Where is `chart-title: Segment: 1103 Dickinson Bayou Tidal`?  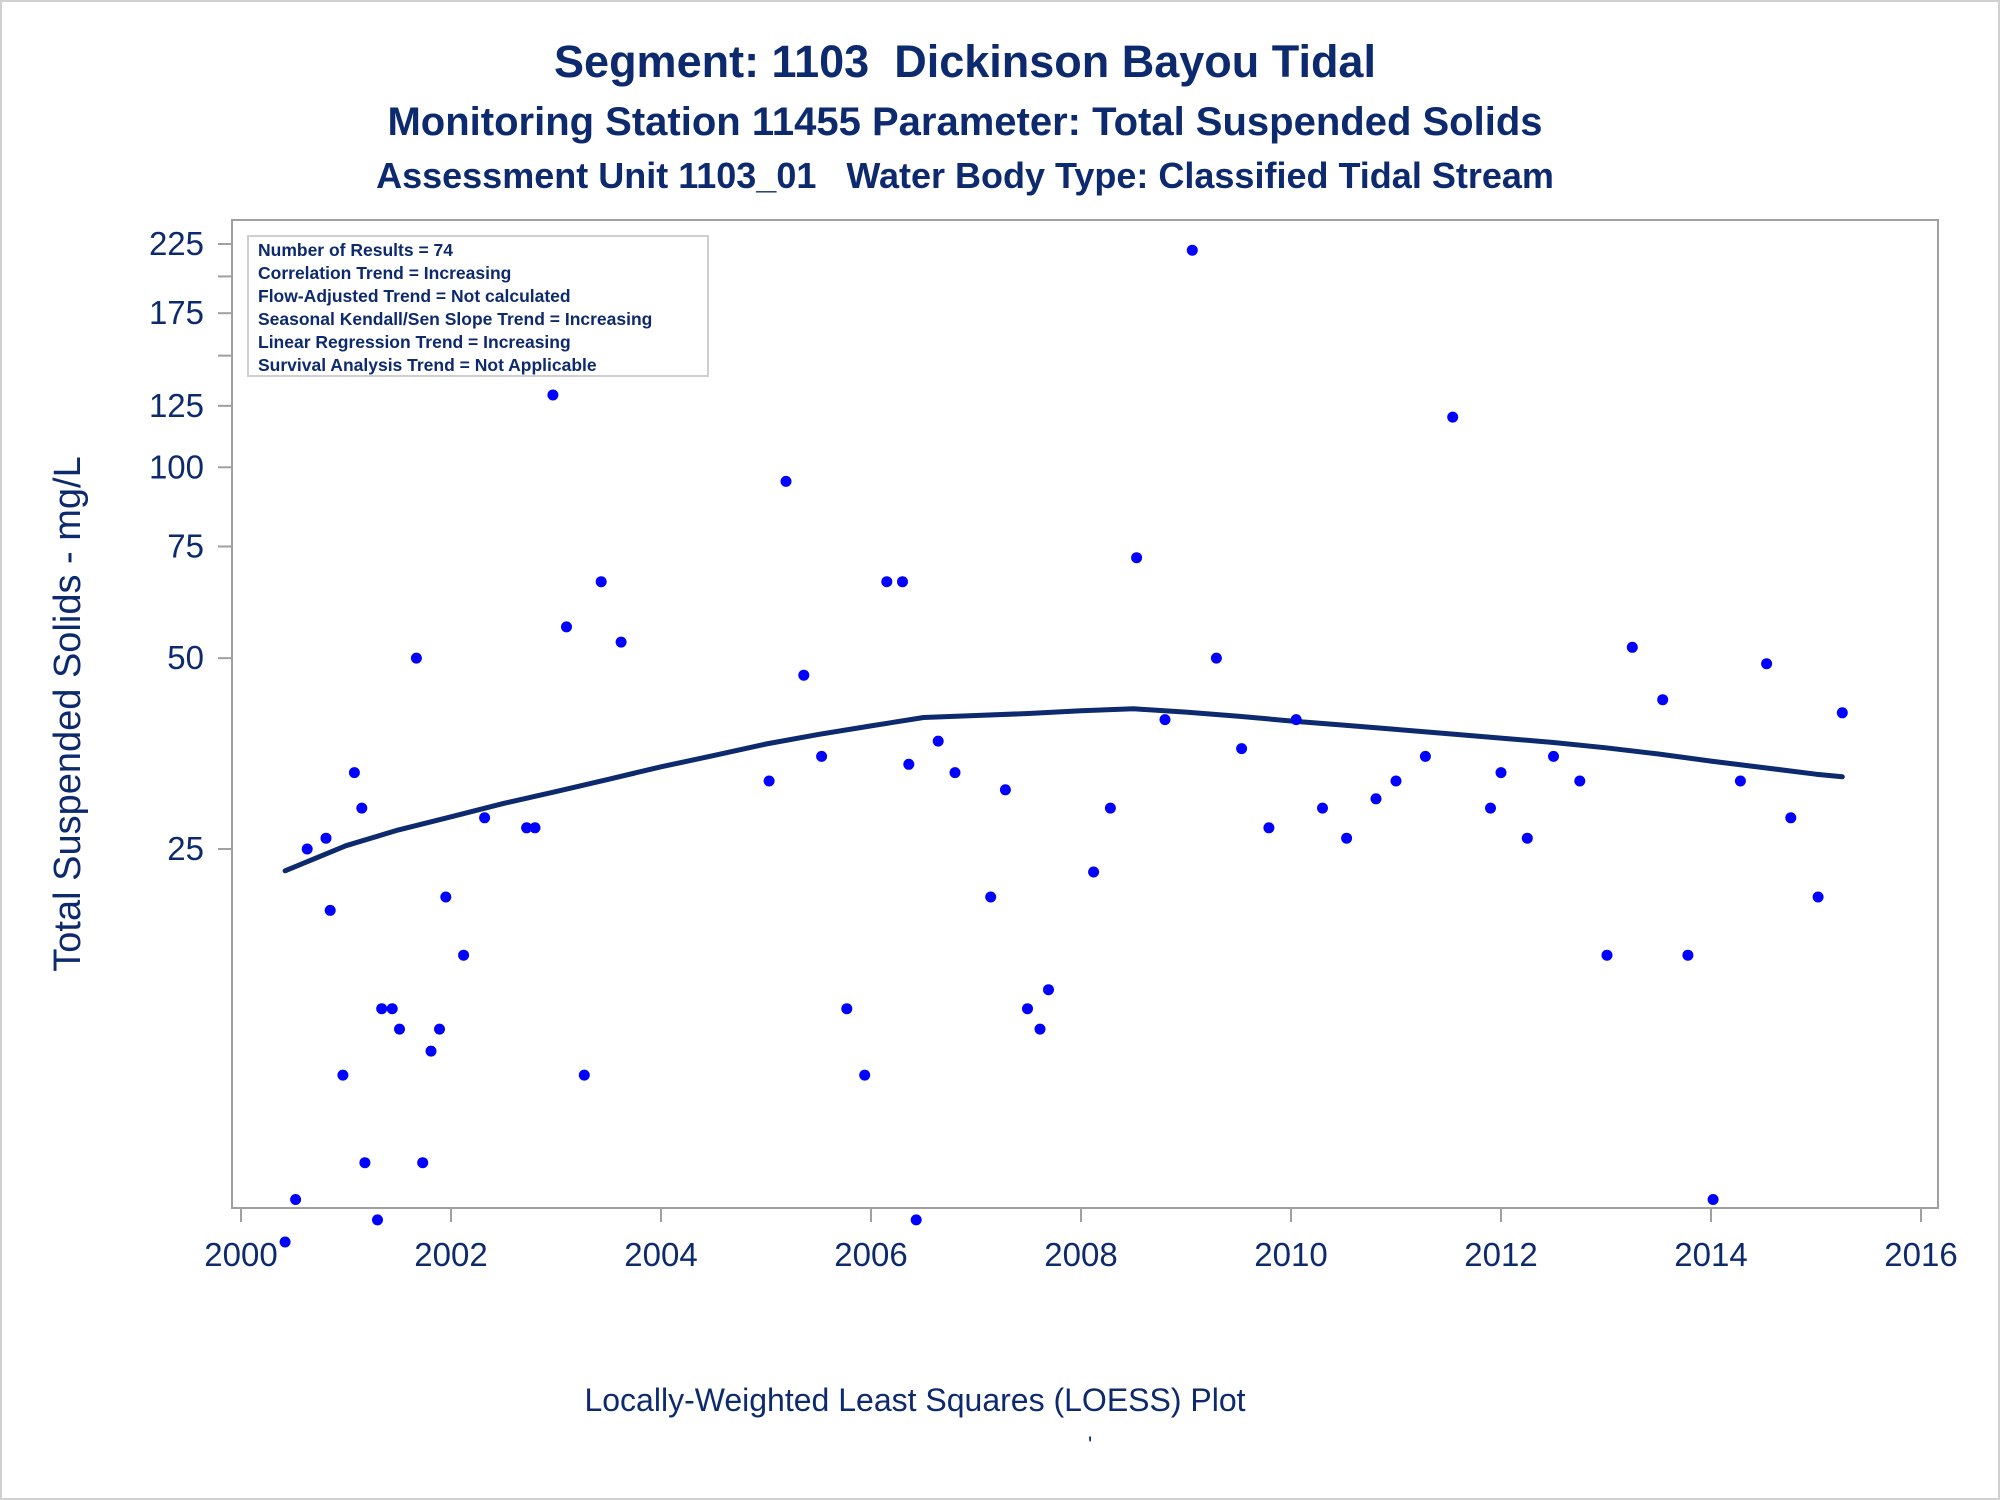 chart-title: Segment: 1103 Dickinson Bayou Tidal is located at coordinates (965, 61).